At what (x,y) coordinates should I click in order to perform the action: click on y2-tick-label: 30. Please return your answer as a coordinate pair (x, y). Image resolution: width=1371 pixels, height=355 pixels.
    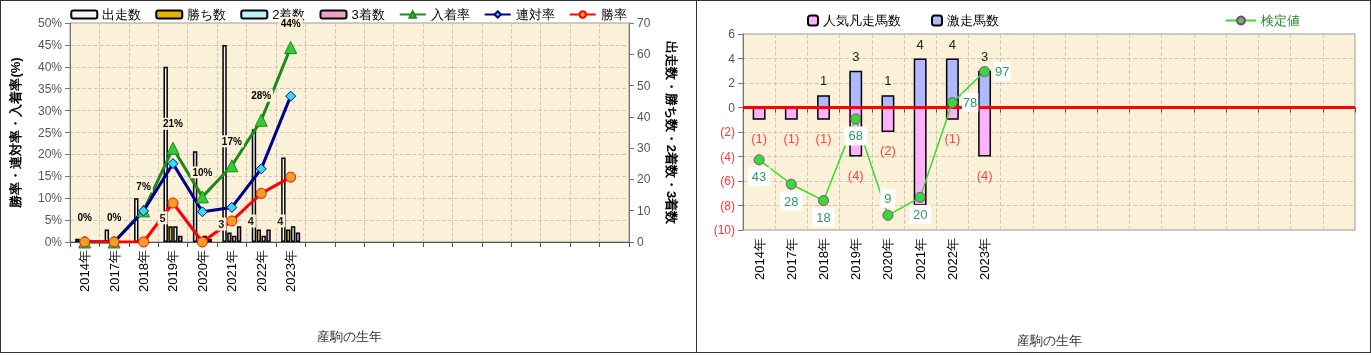
    Looking at the image, I should click on (644, 148).